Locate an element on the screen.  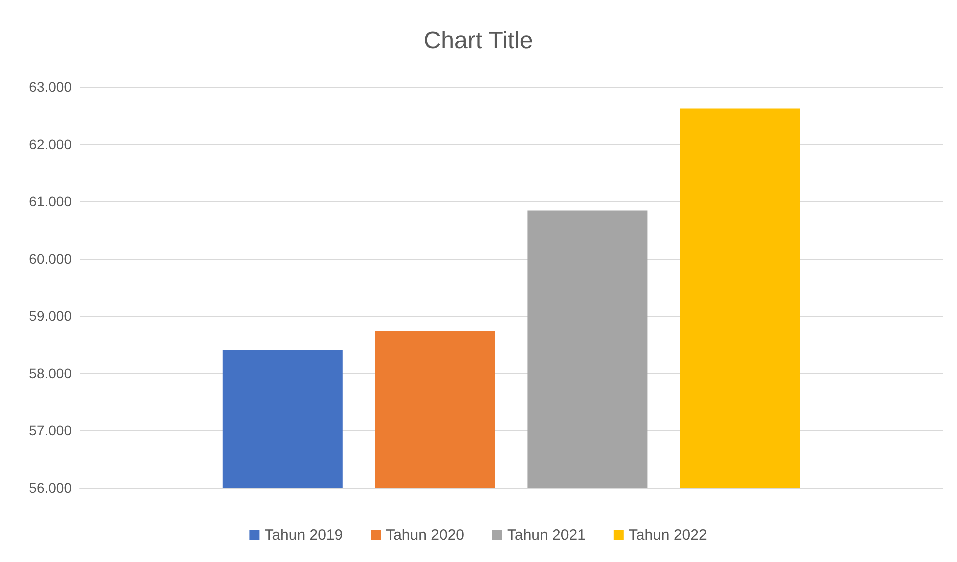
y-tick-label: 59.000 is located at coordinates (50, 316).